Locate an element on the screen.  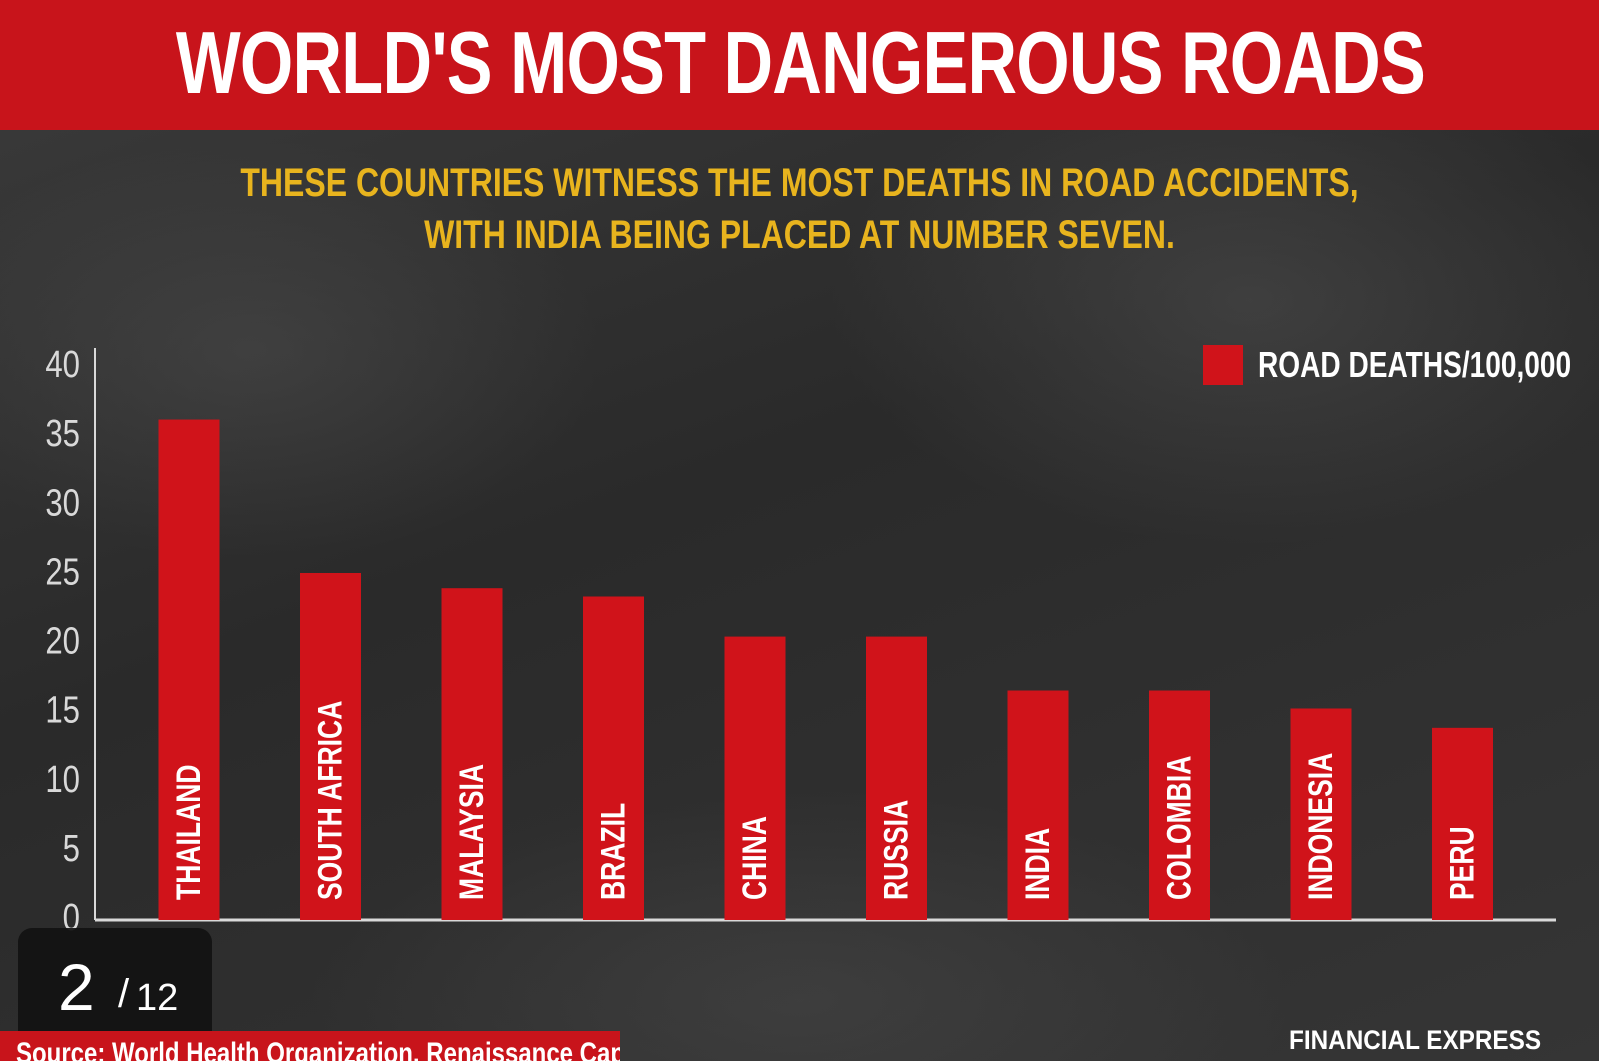
bar-category-label: COLOMBIA is located at coordinates (1180, 828).